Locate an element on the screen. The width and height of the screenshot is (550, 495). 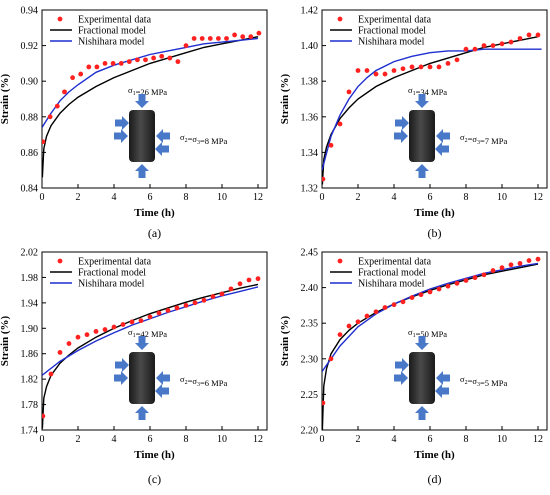
y-tick-label: 1.94 is located at coordinates (30, 303).